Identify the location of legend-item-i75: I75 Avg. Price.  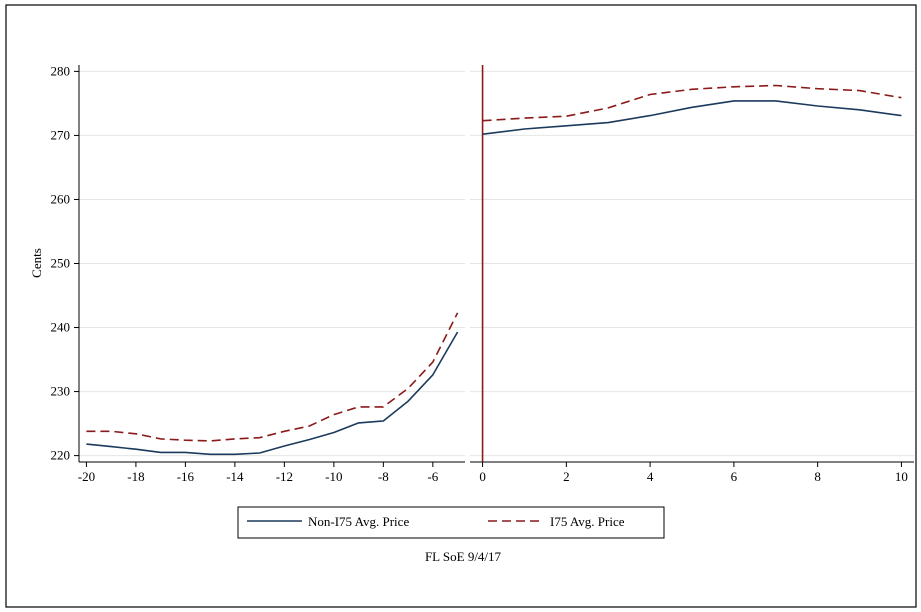
(556, 521).